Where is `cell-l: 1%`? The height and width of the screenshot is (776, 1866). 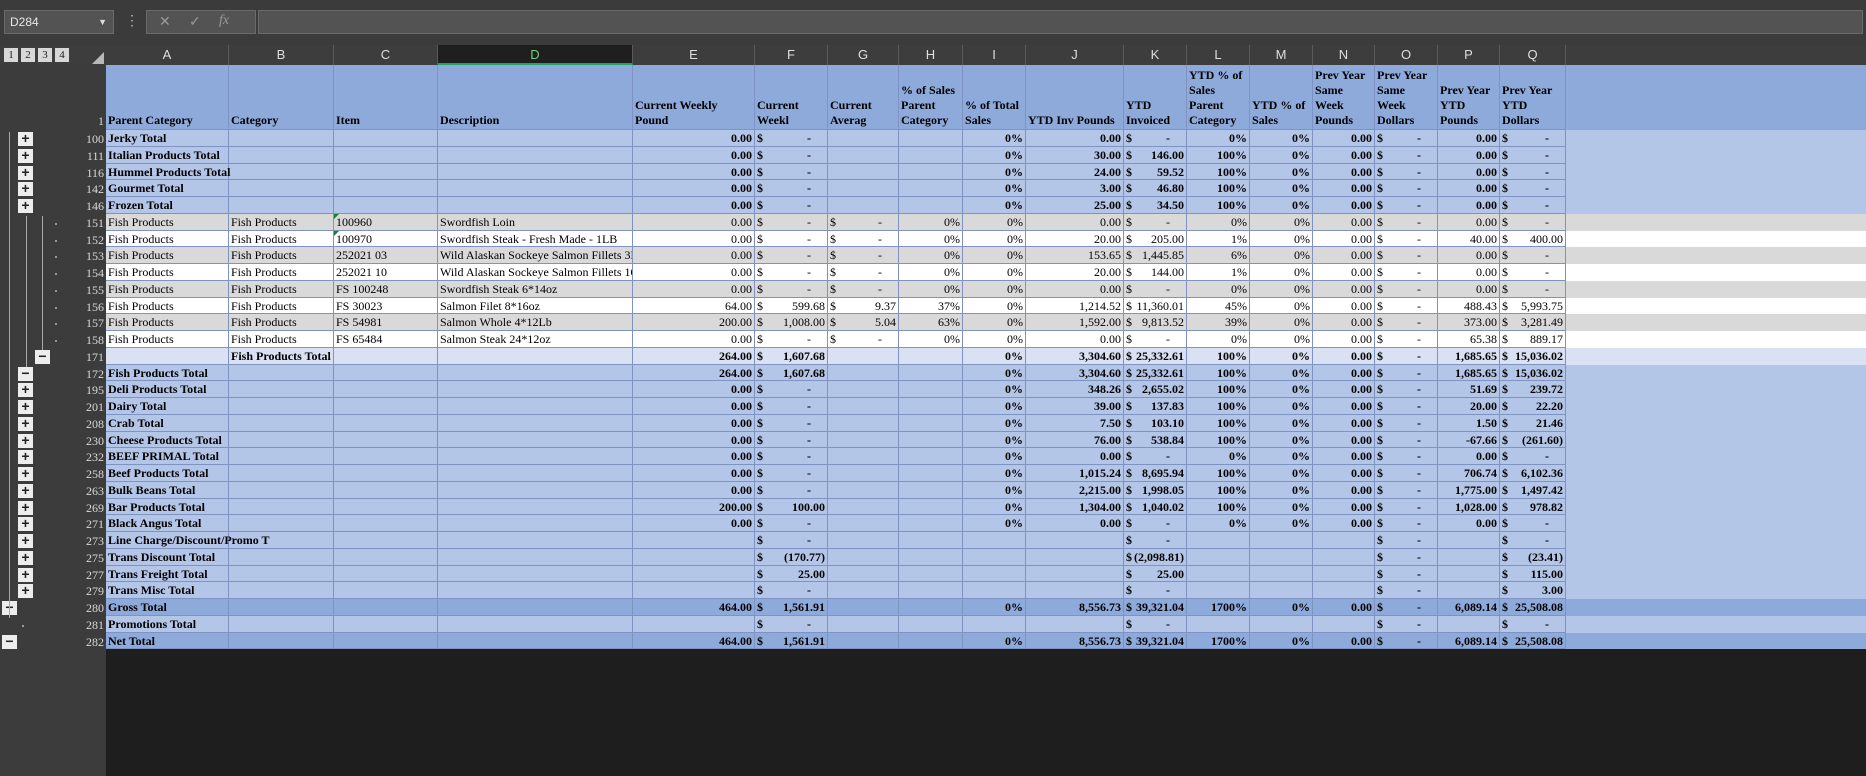
cell-l: 1% is located at coordinates (1218, 272).